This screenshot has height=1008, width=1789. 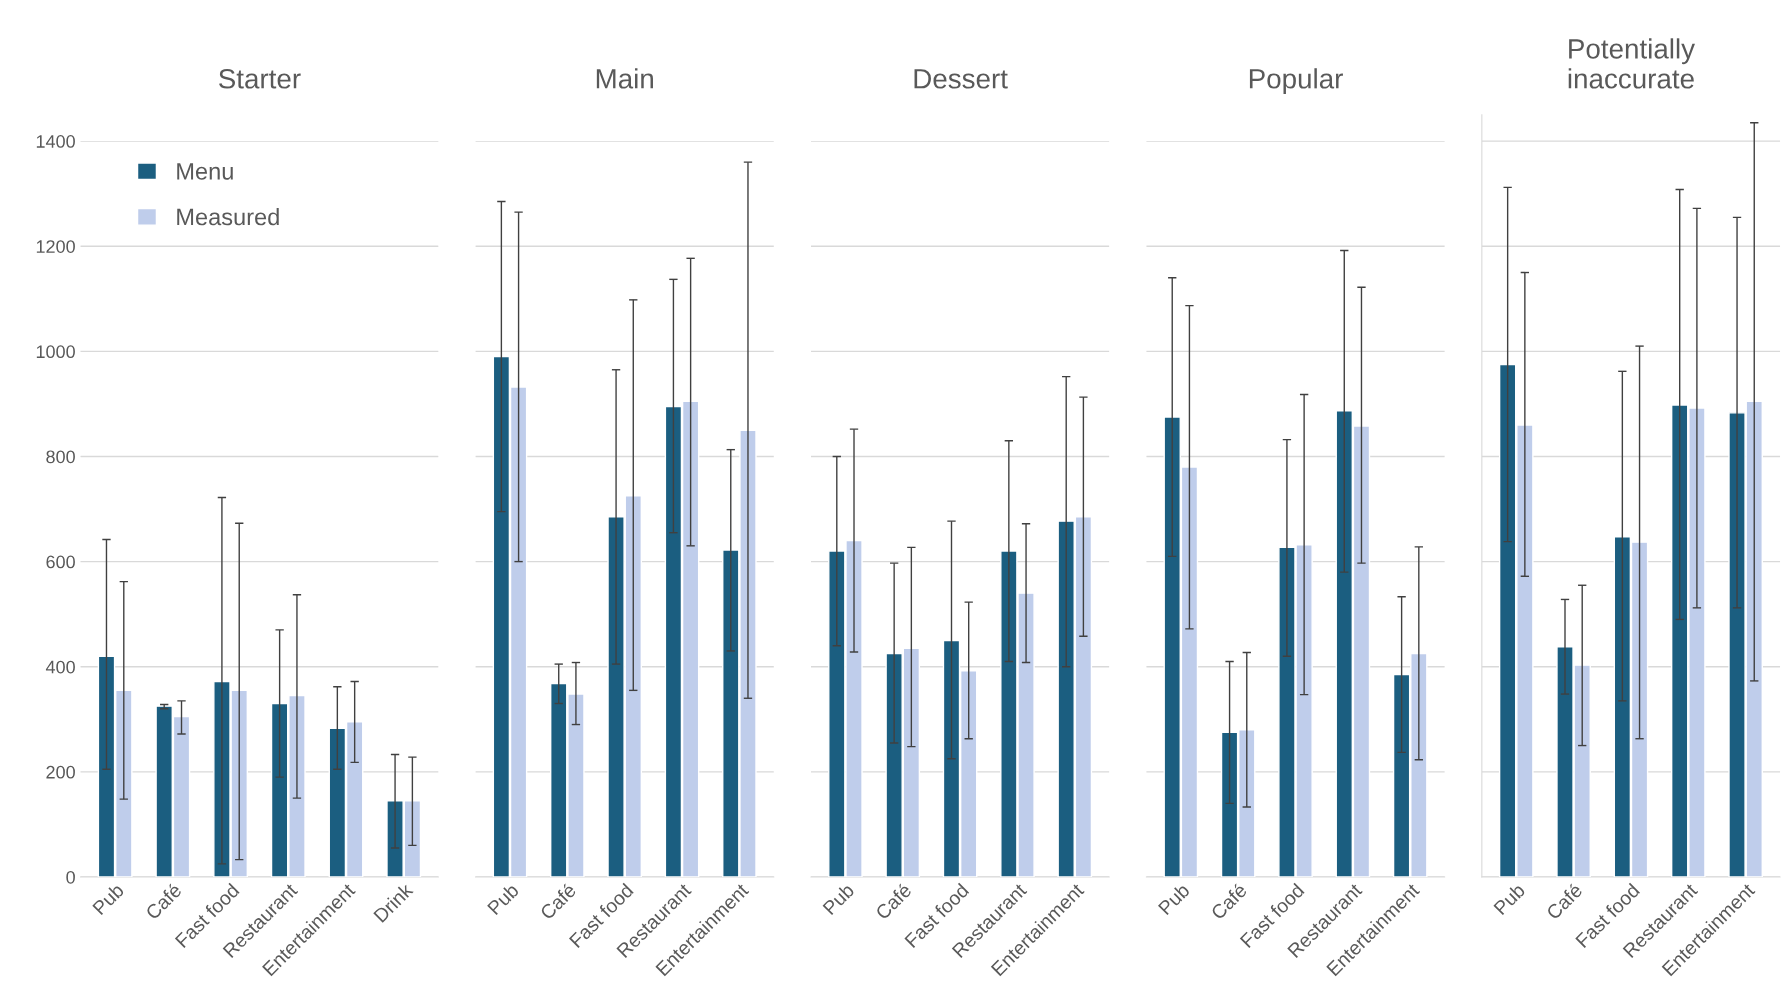 What do you see at coordinates (60, 772) in the screenshot?
I see `y-tick-label: 200` at bounding box center [60, 772].